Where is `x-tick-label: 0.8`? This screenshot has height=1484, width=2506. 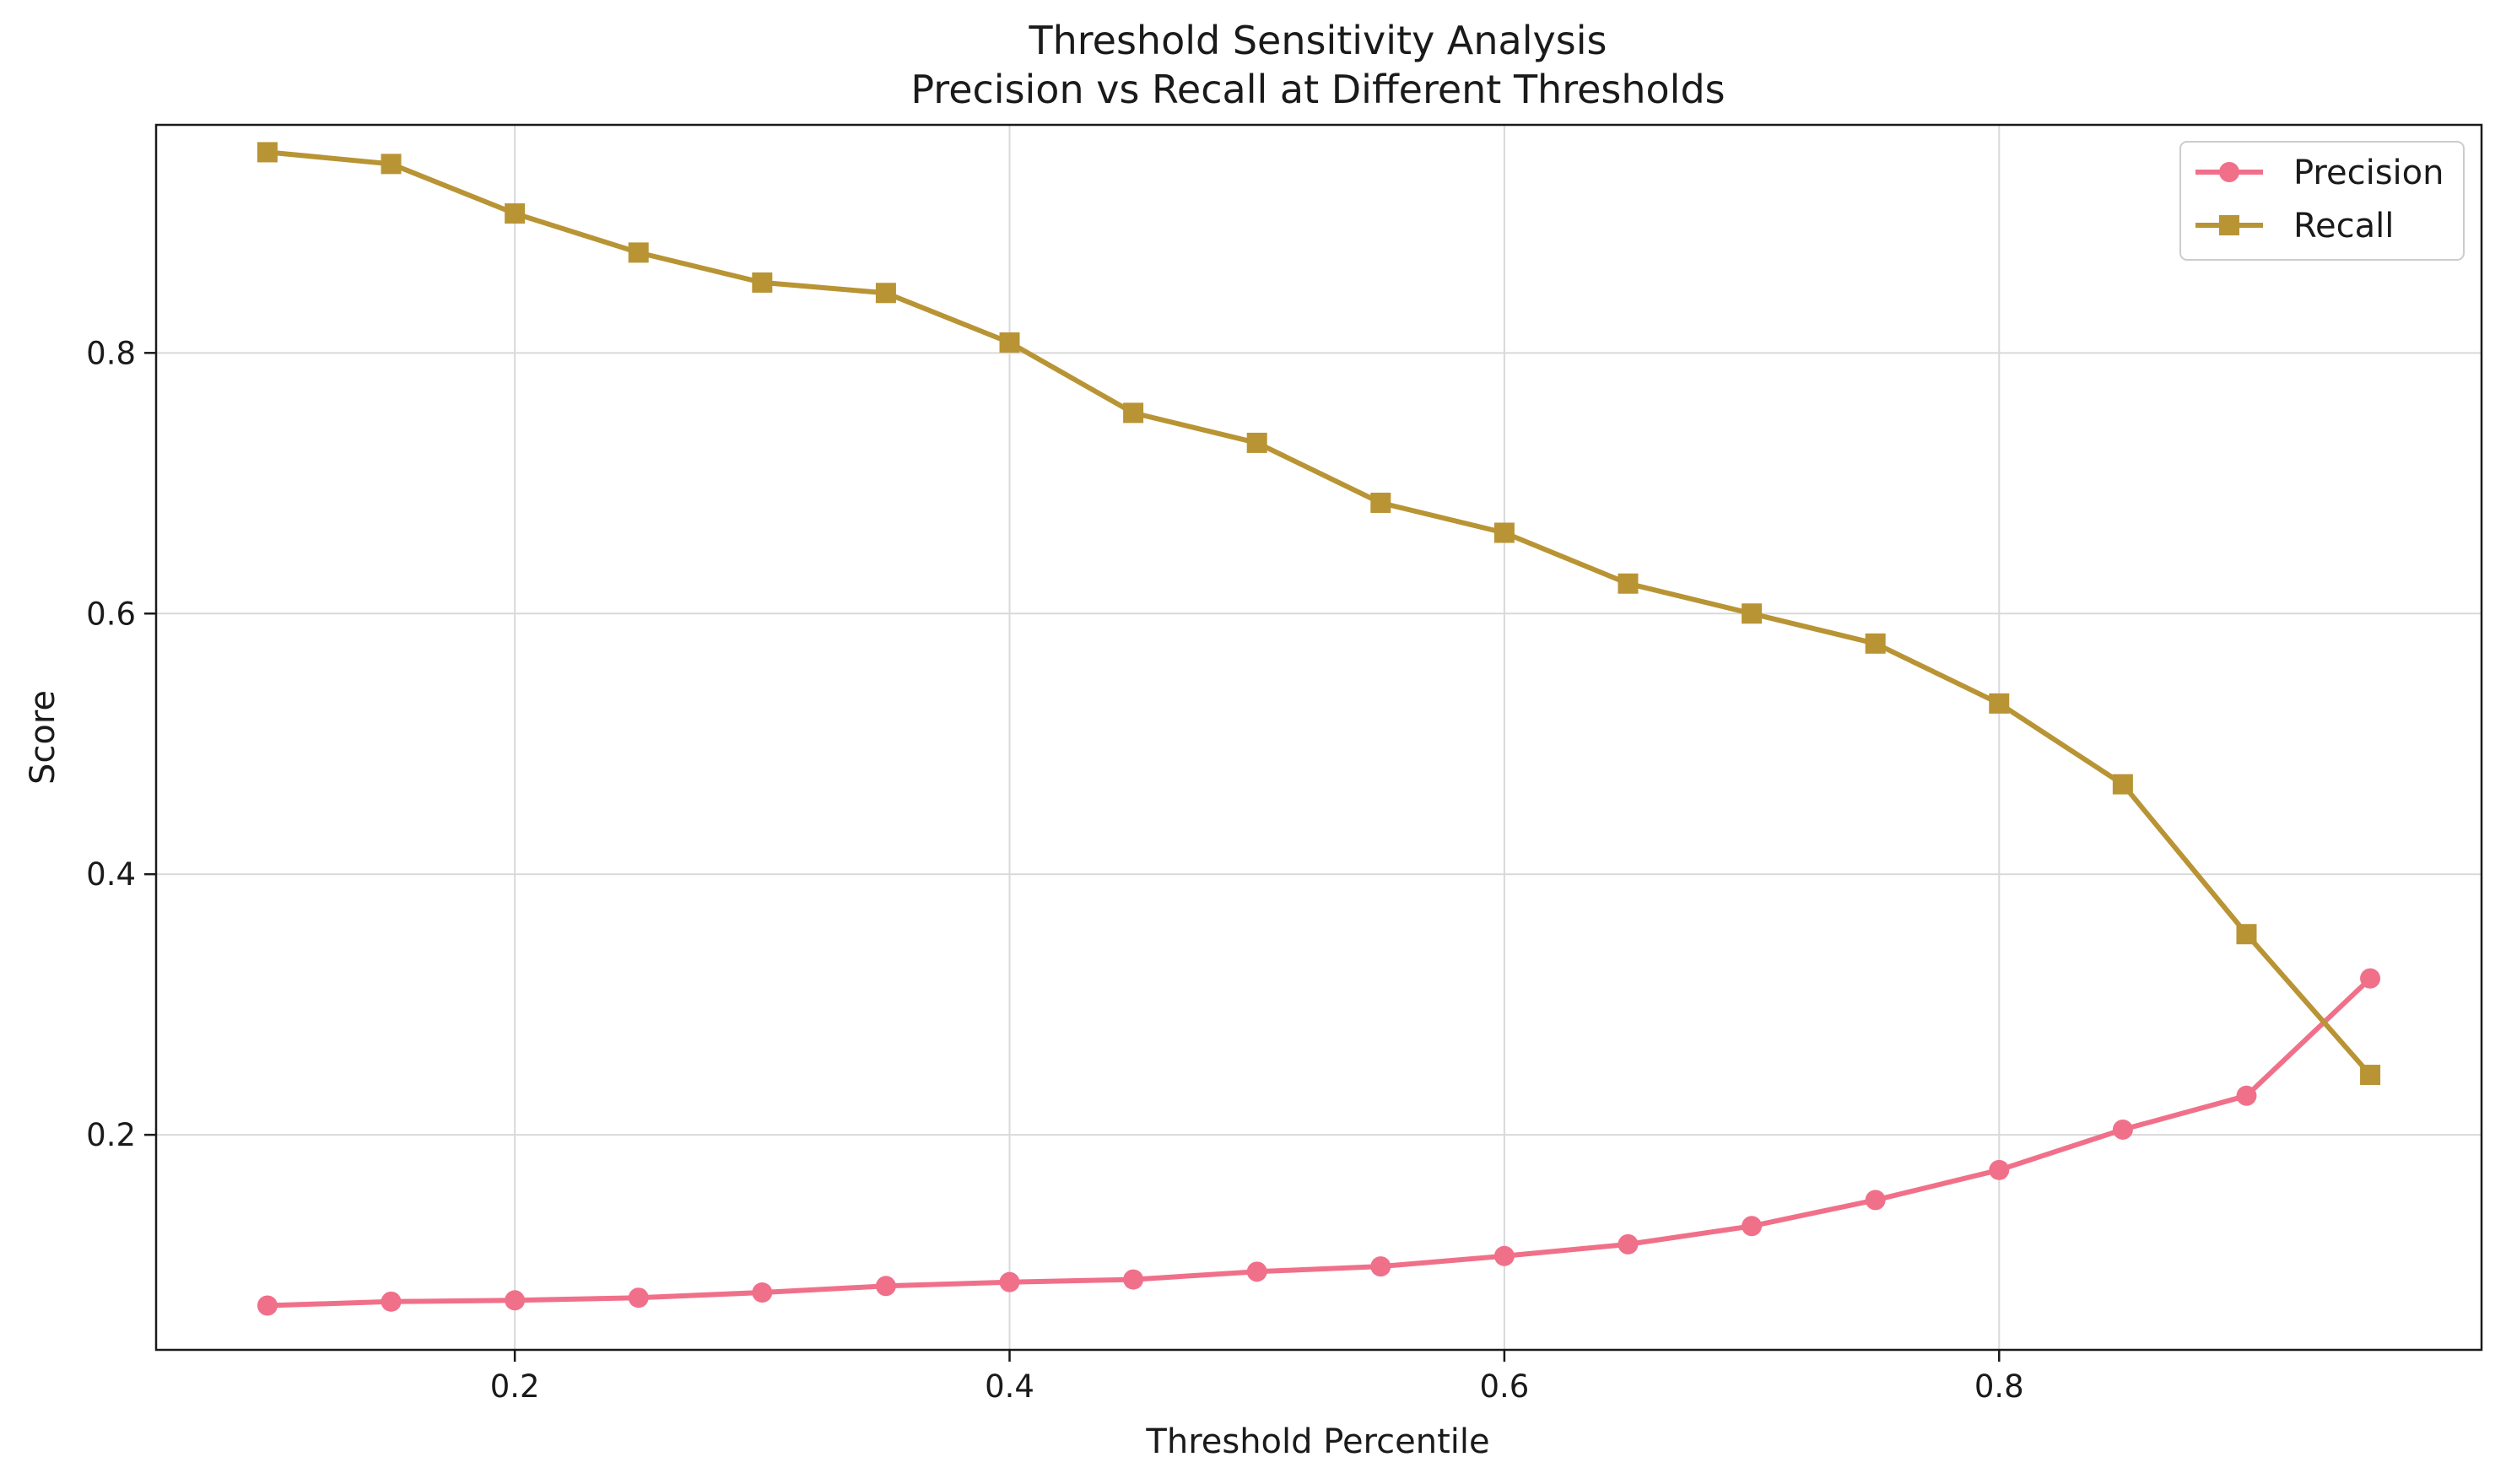 x-tick-label: 0.8 is located at coordinates (1999, 1386).